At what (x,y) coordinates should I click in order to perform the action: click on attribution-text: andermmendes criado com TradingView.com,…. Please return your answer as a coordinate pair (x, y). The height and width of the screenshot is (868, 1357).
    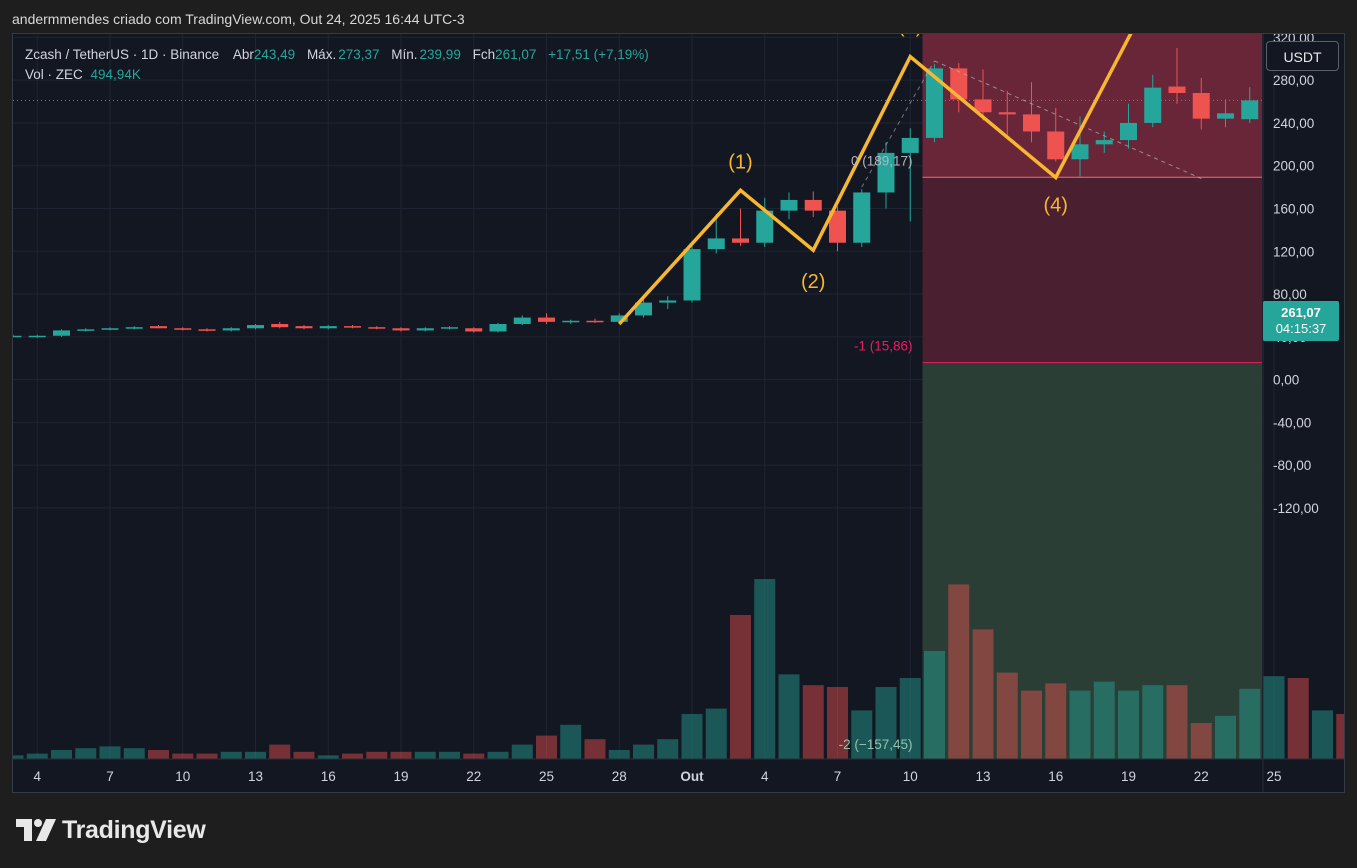
    Looking at the image, I should click on (238, 19).